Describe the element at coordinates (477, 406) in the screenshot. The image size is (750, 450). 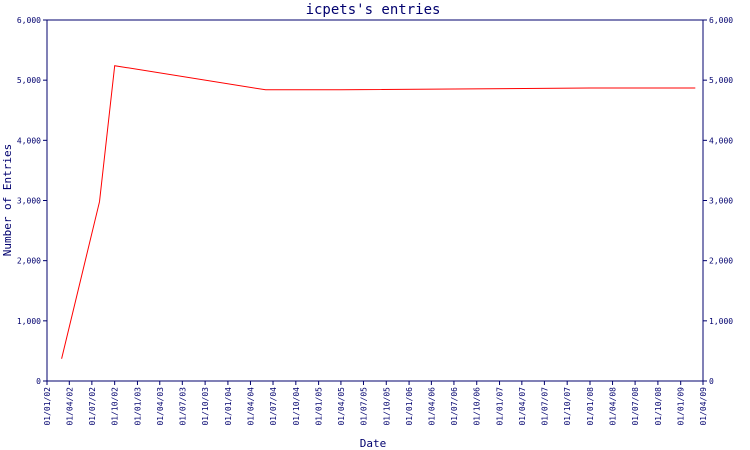
I see `x-tick-label: 01/10/06` at that location.